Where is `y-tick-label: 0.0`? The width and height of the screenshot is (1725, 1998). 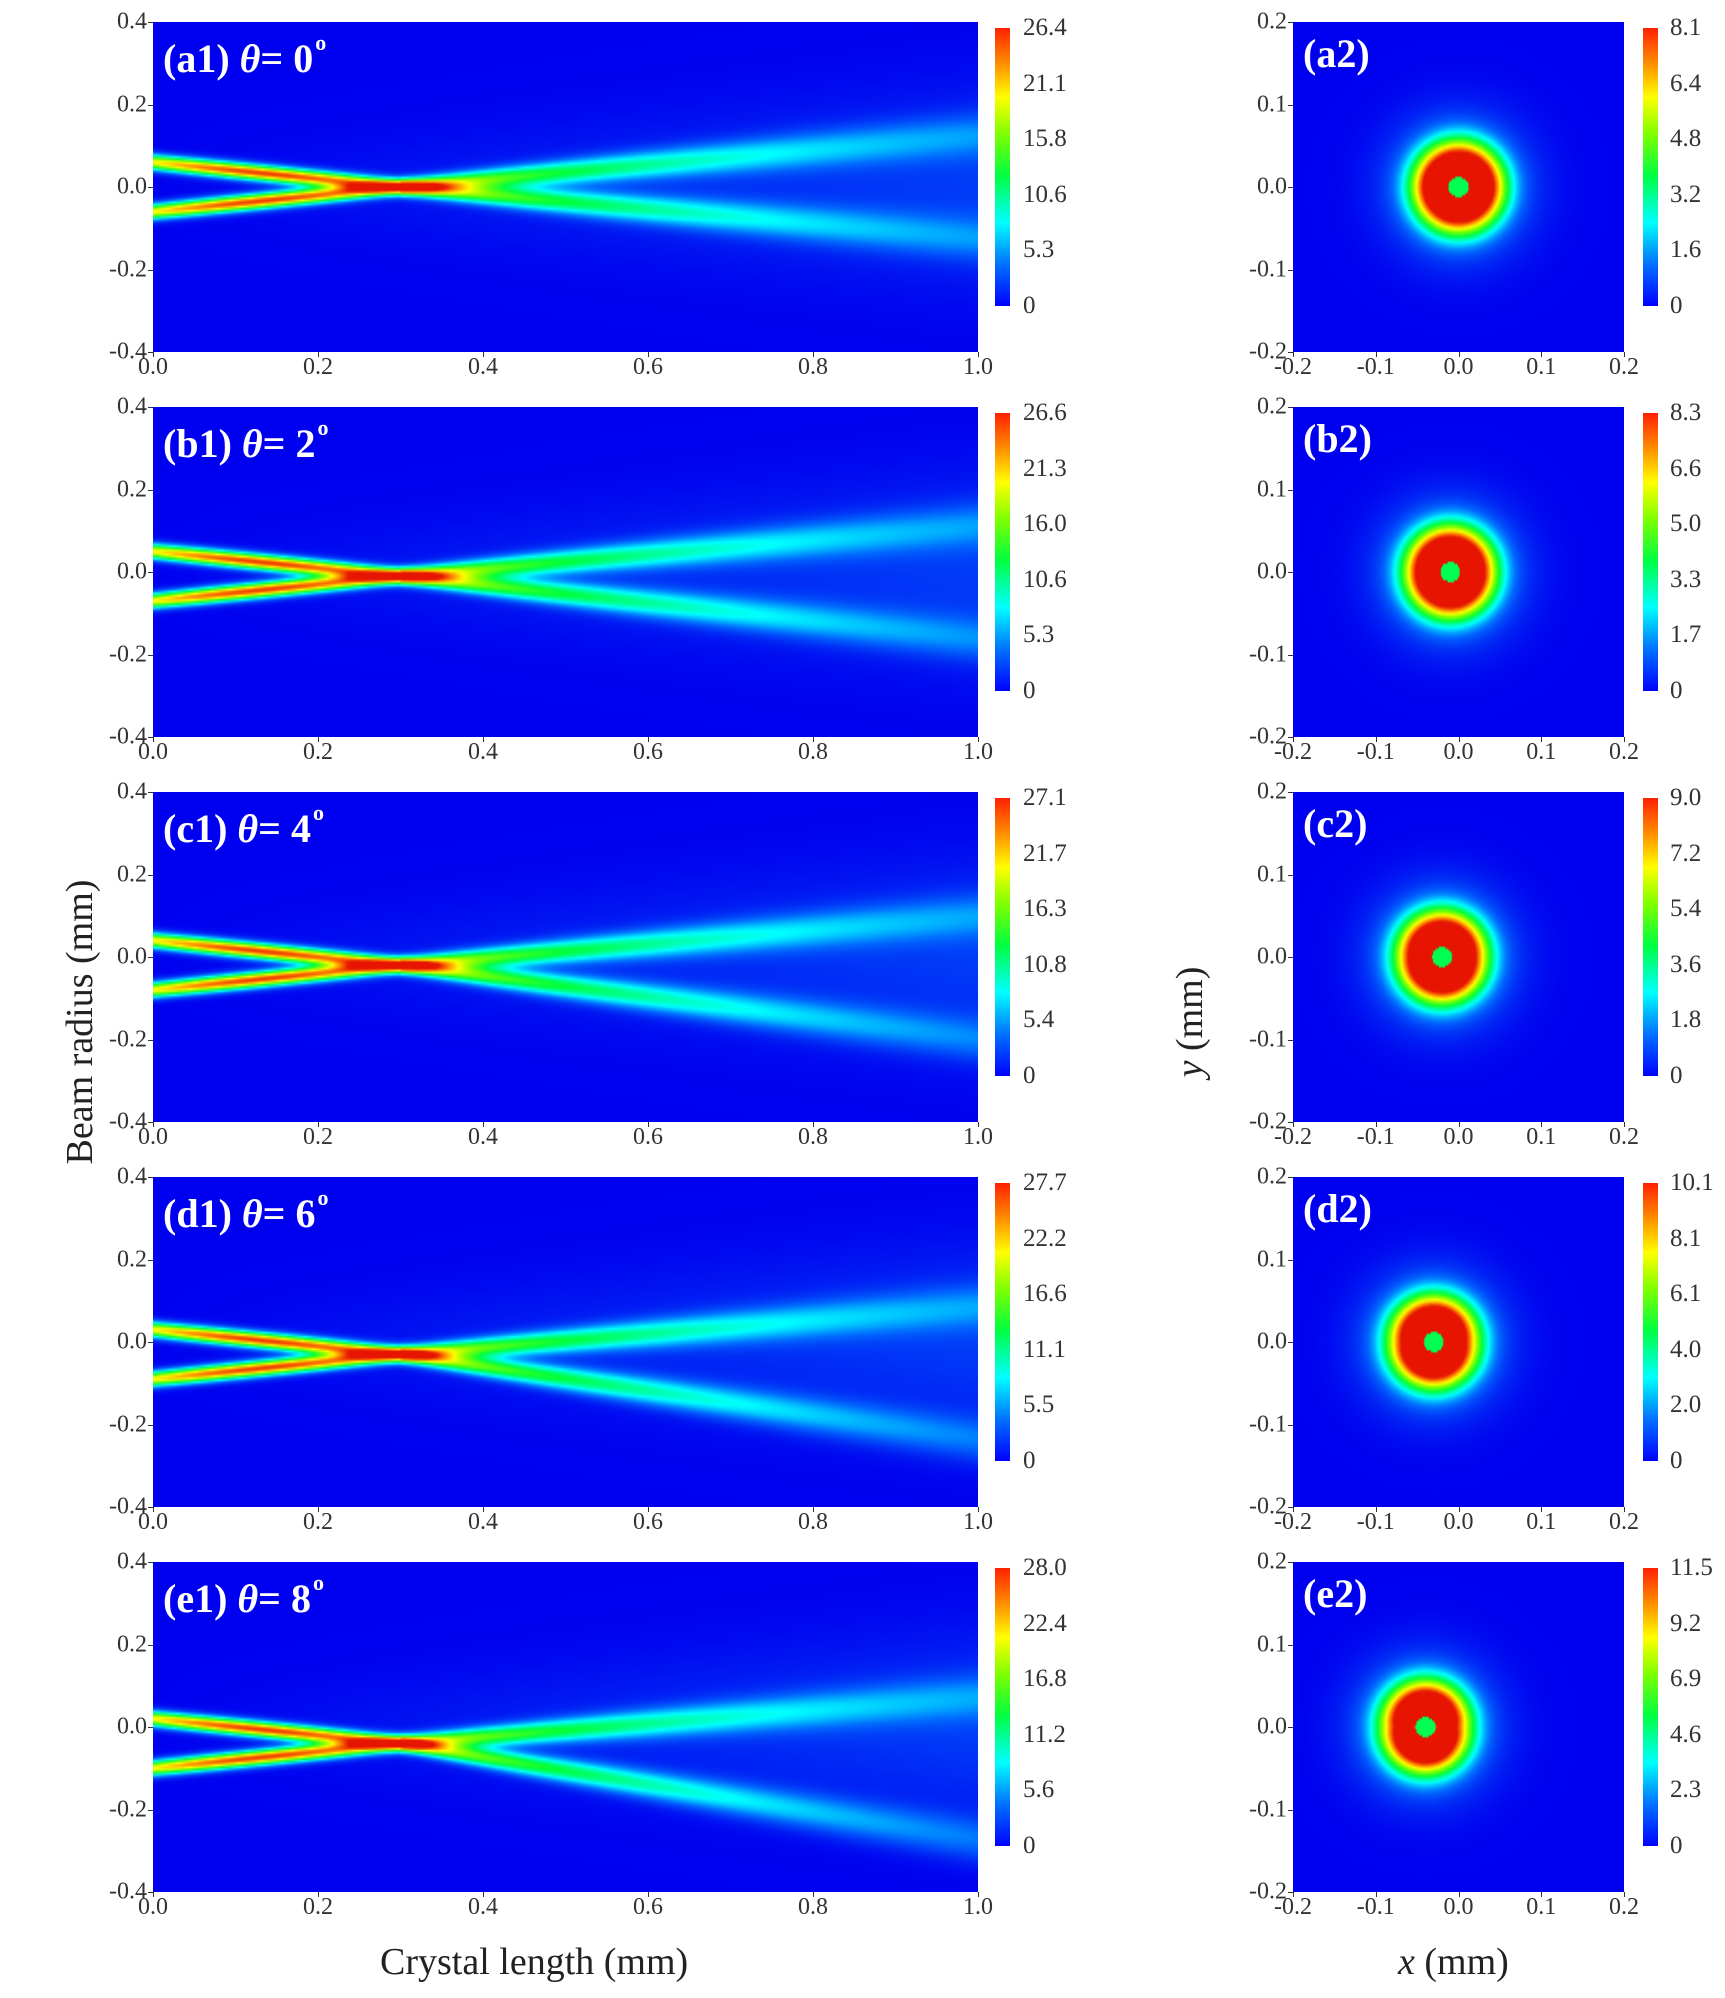 y-tick-label: 0.0 is located at coordinates (132, 1726).